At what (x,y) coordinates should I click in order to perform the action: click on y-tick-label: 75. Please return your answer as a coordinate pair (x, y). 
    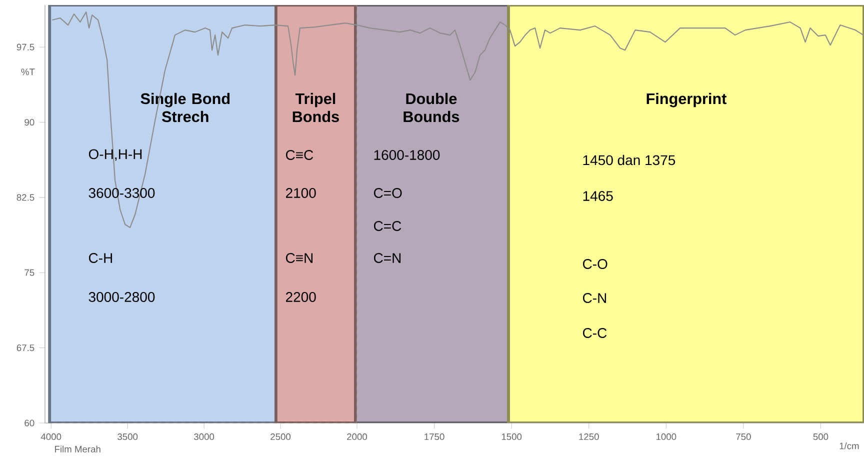
    Looking at the image, I should click on (29, 272).